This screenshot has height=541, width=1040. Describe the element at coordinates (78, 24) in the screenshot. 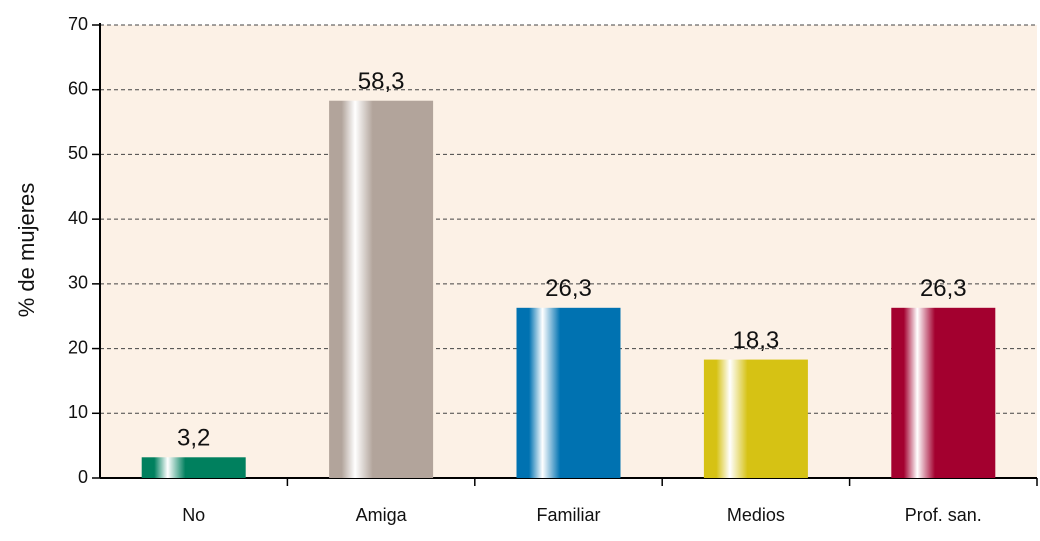

I see `y-tick-label: 70` at that location.